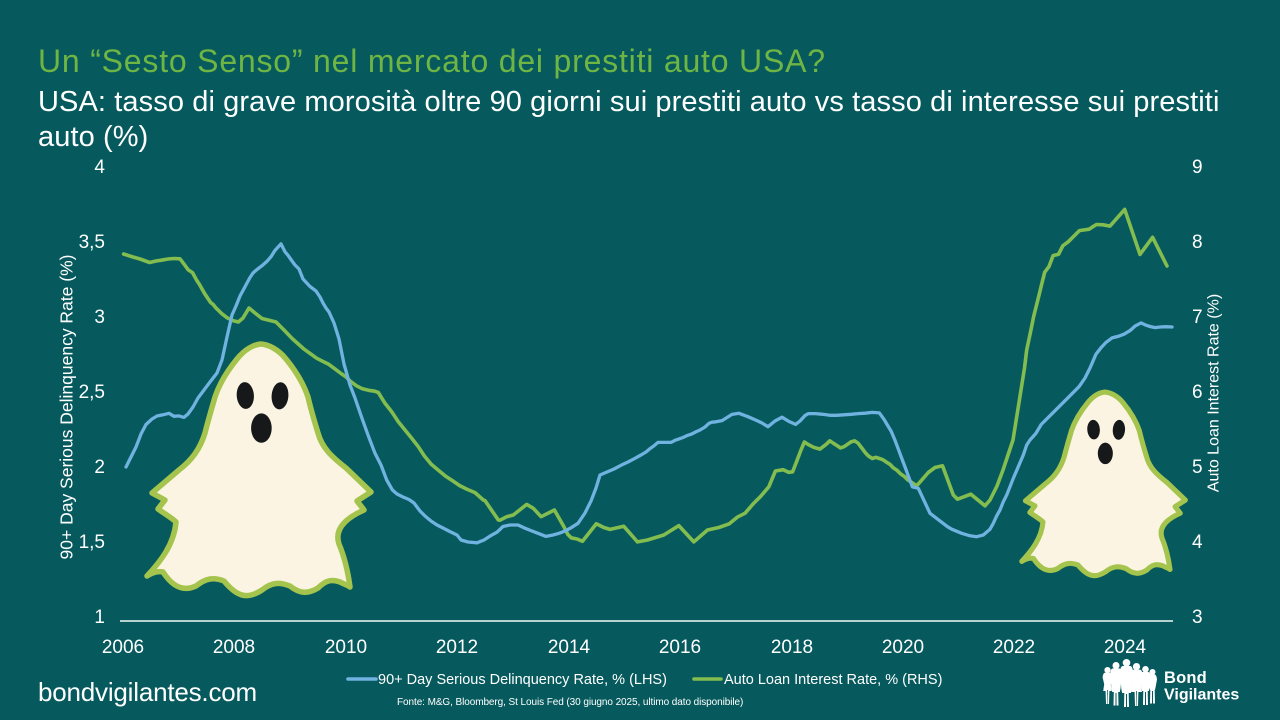 Image resolution: width=1280 pixels, height=720 pixels. Describe the element at coordinates (234, 647) in the screenshot. I see `svg-text: 2008` at that location.